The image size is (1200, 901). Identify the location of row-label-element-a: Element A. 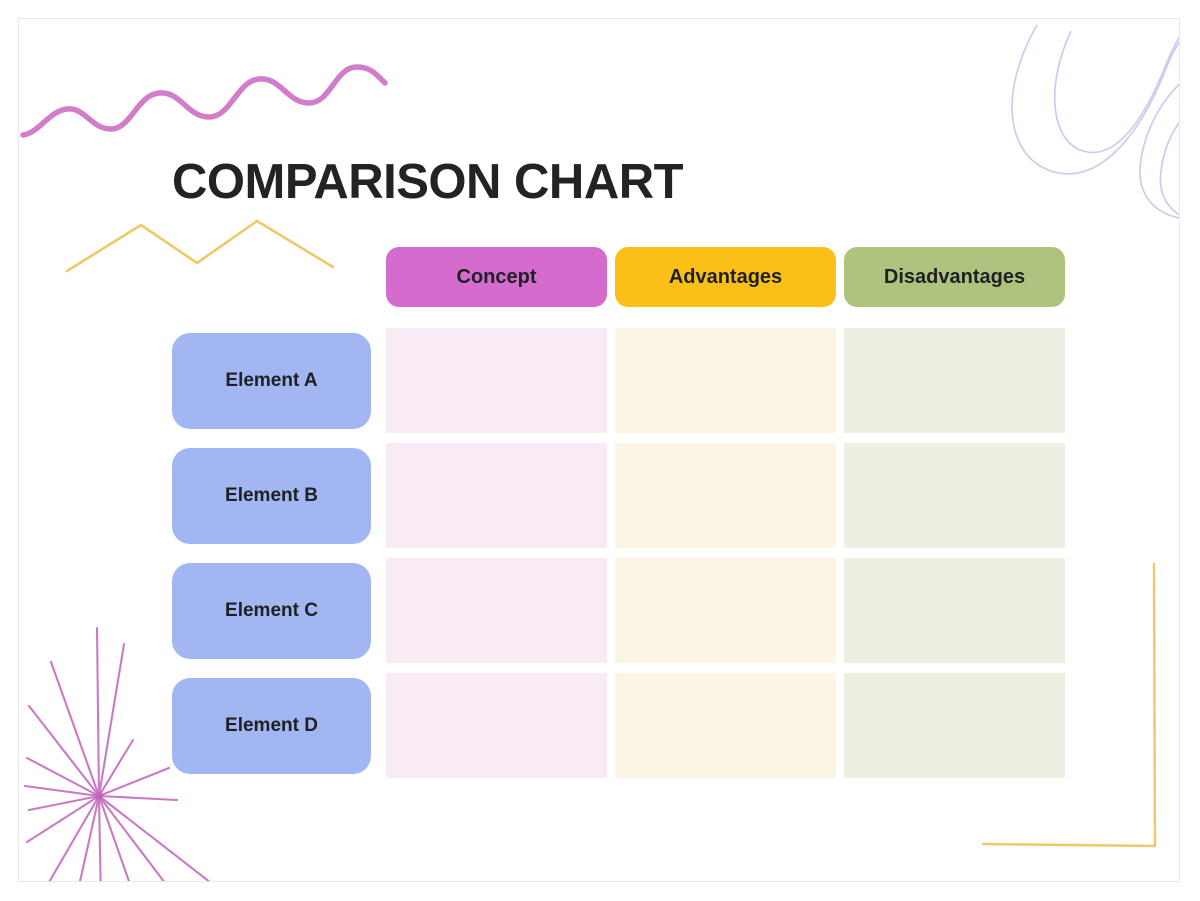
(271, 380).